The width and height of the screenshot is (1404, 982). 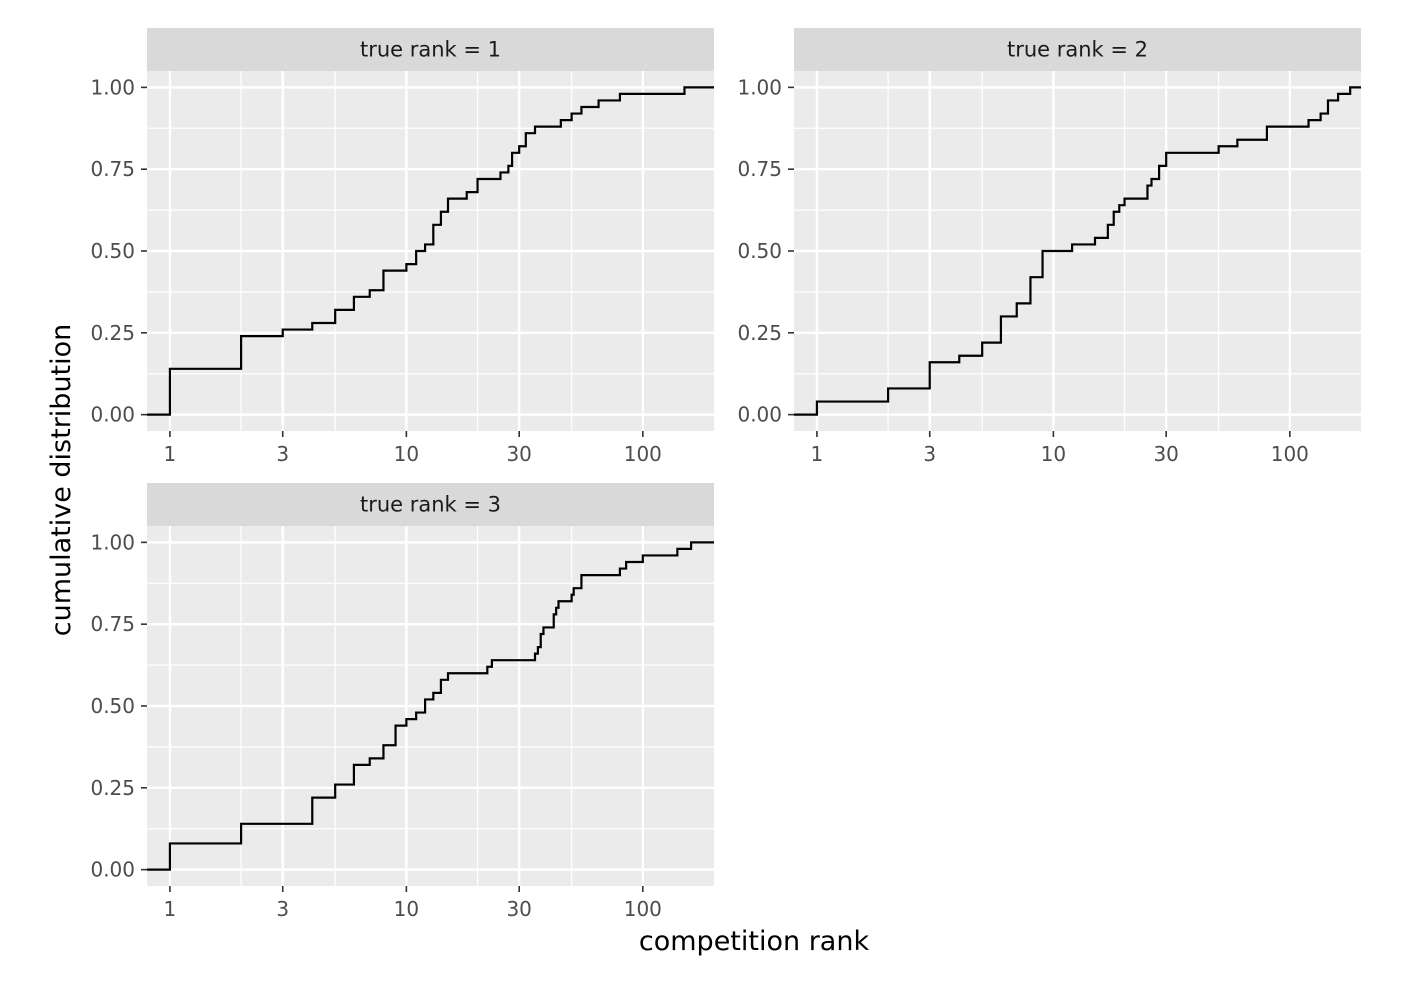 I want to click on facet-strip-label: true rank = 2, so click(x=1077, y=50).